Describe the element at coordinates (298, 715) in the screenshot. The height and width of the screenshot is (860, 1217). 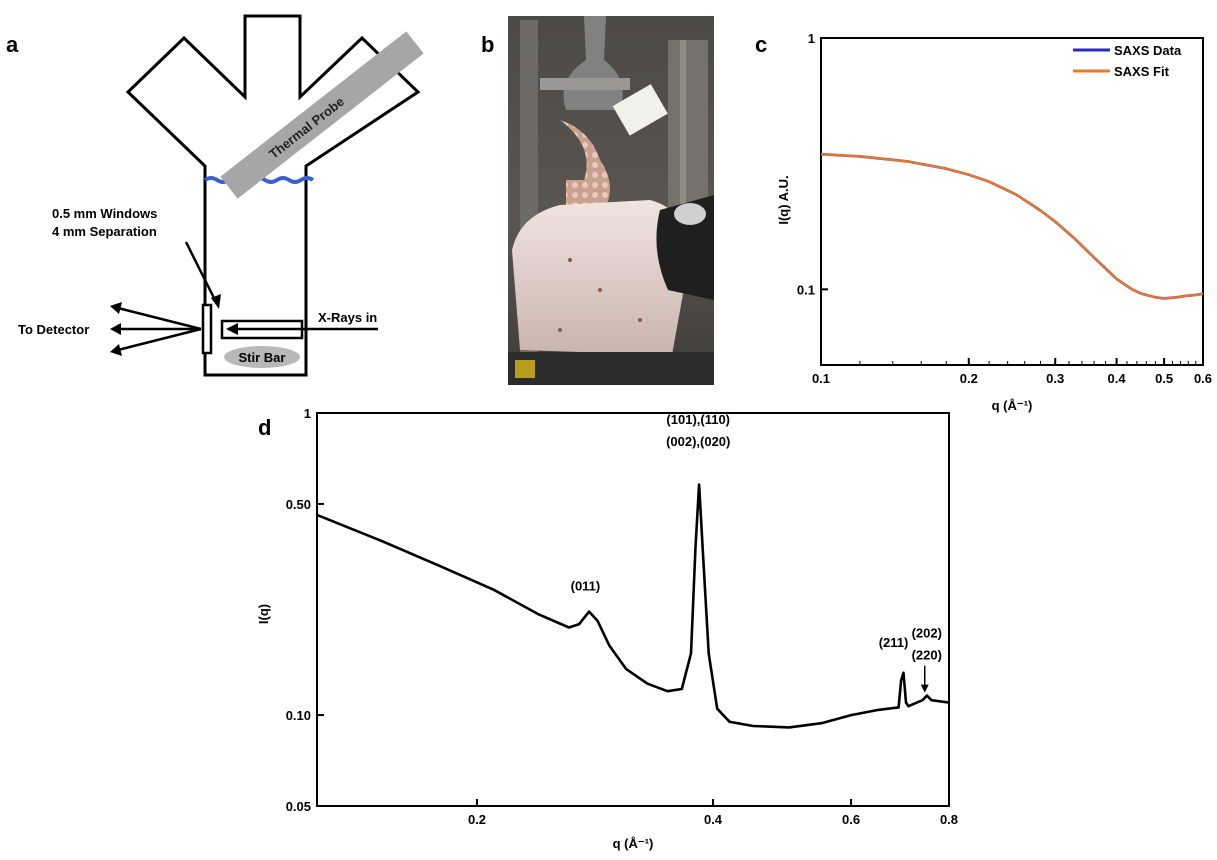
I see `y-tick-label: 0.10` at that location.